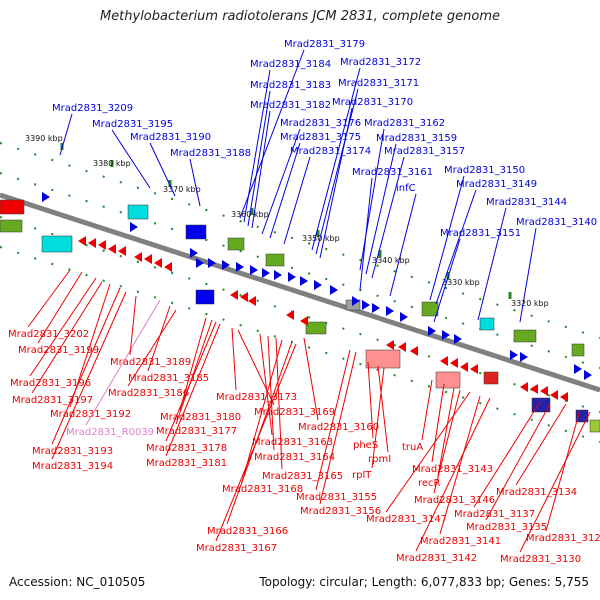 The image size is (600, 600). I want to click on gene-label: Mrad2831_3175, so click(320, 137).